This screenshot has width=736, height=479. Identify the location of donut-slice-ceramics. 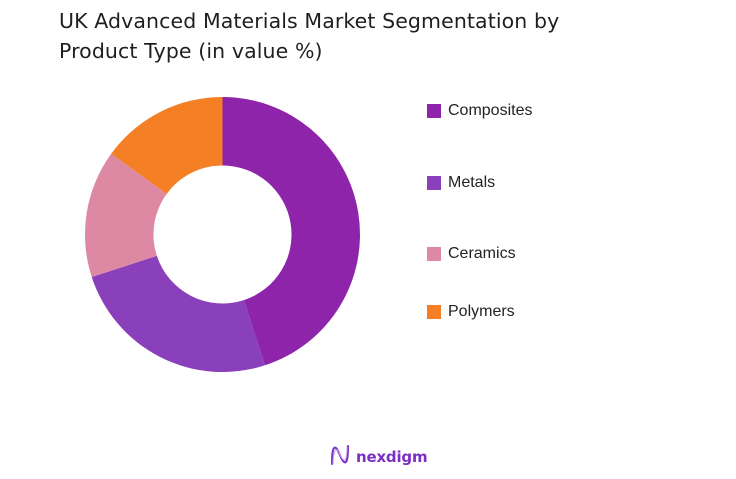
(126, 215).